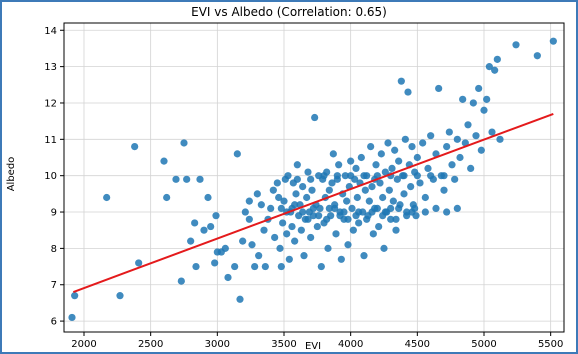 This screenshot has width=578, height=354. I want to click on y-axis-label: Albedo, so click(11, 174).